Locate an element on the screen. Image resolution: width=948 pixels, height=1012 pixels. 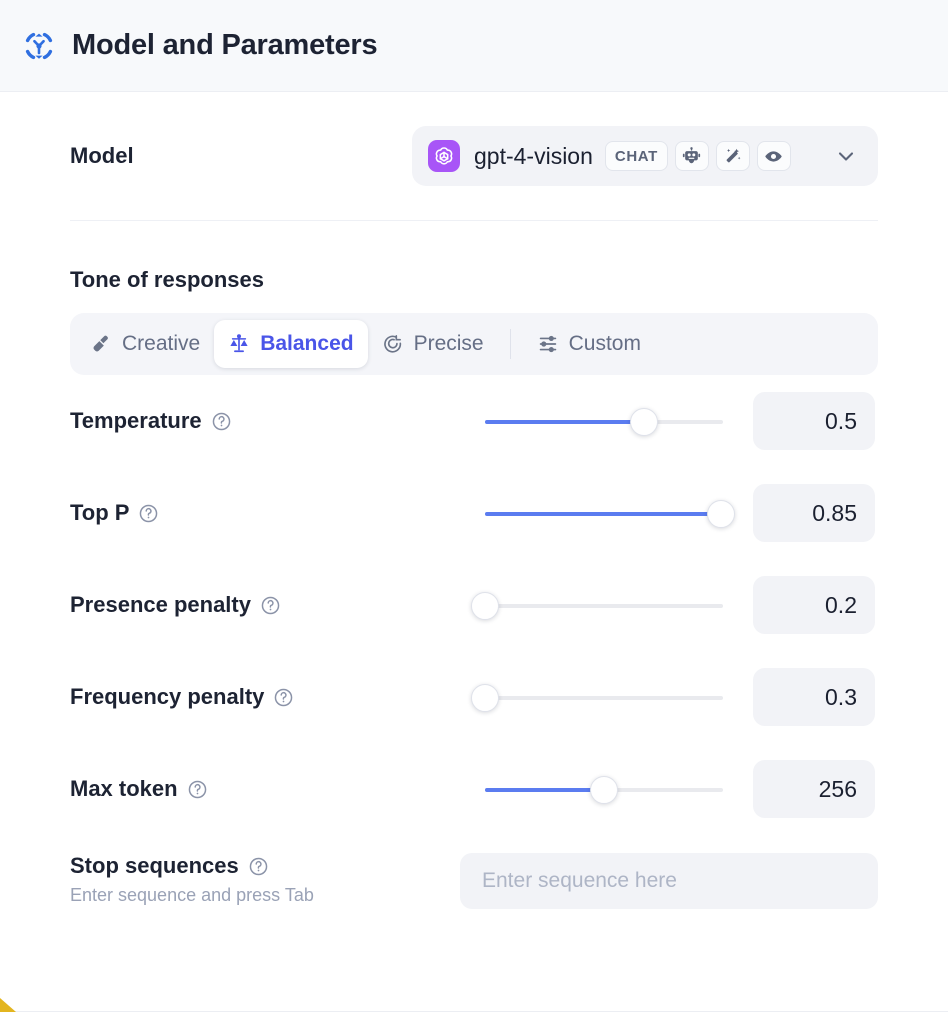
parameter-value: 0.2 is located at coordinates (814, 605).